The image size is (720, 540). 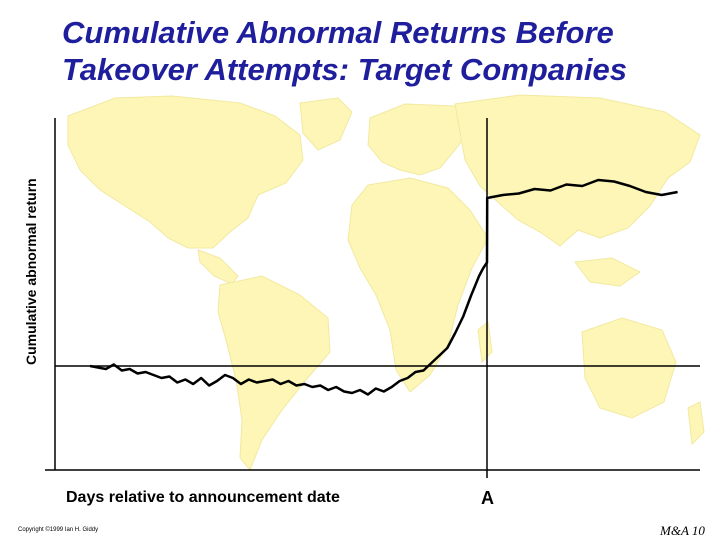 I want to click on chart-title-line-2: Takeover Attempts: Target Companies, so click(x=345, y=69).